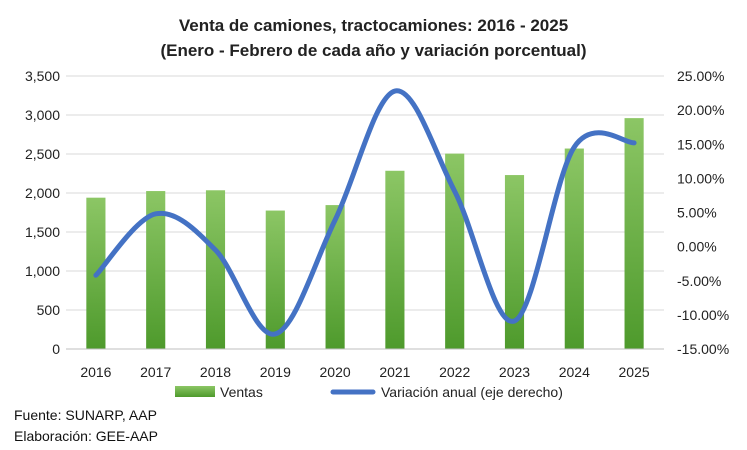 This screenshot has height=450, width=747. I want to click on y-right-tick-label: -5.00%, so click(699, 281).